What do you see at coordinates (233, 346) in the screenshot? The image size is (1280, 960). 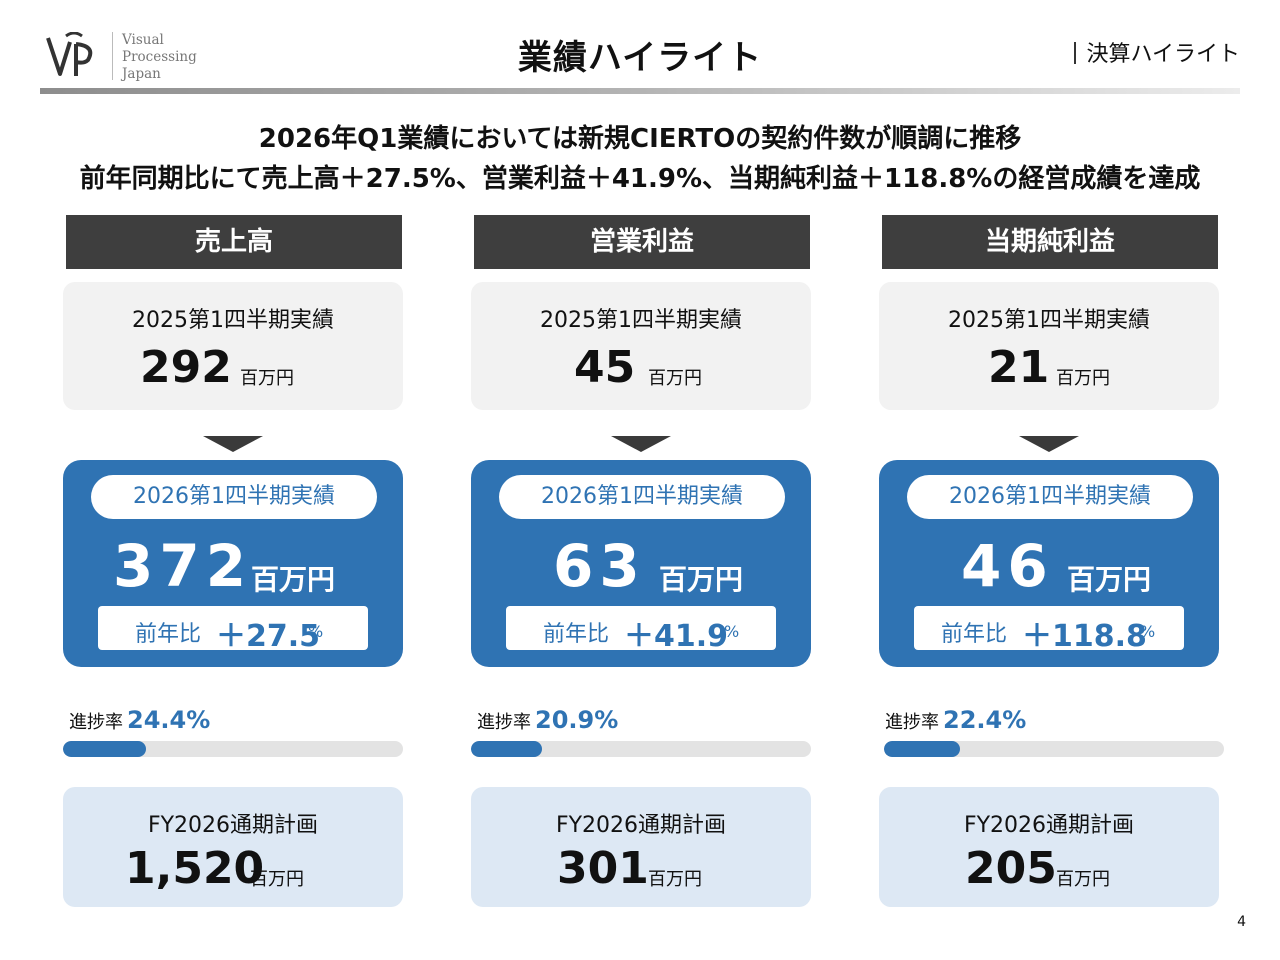 I see `prev-year-card: 2025第1四半期実績 292 百万円` at bounding box center [233, 346].